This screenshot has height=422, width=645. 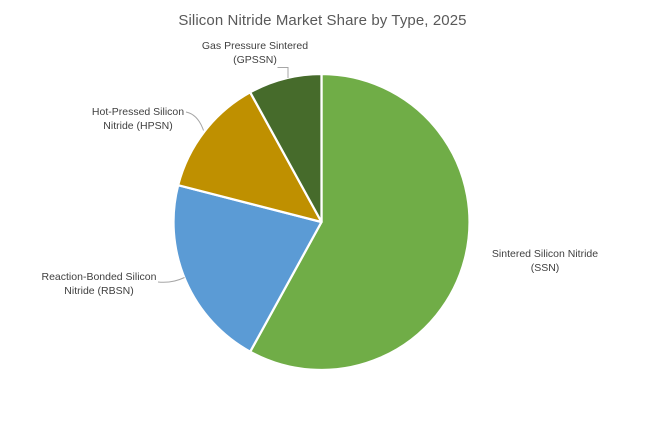 What do you see at coordinates (283, 72) in the screenshot?
I see `leader-line-gpssn` at bounding box center [283, 72].